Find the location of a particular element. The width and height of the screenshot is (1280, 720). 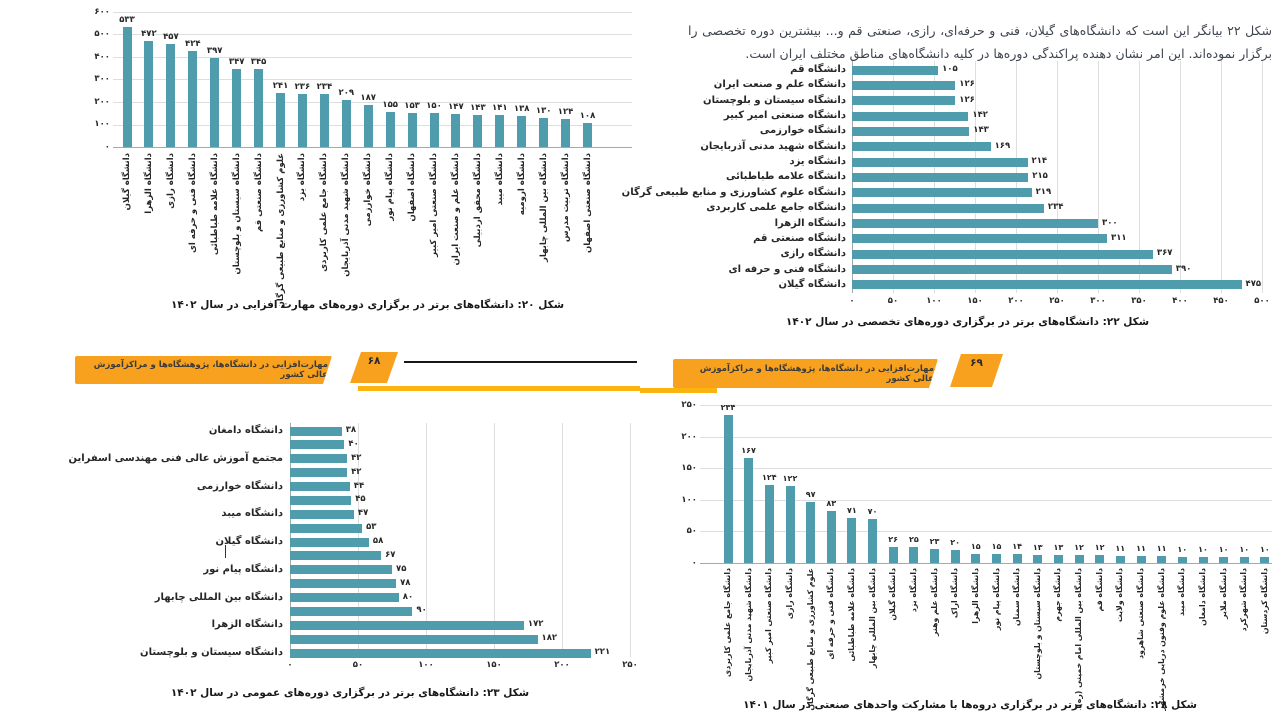

fig28-category-label: دانشگاه ملایر is located at coordinates (1223, 593).